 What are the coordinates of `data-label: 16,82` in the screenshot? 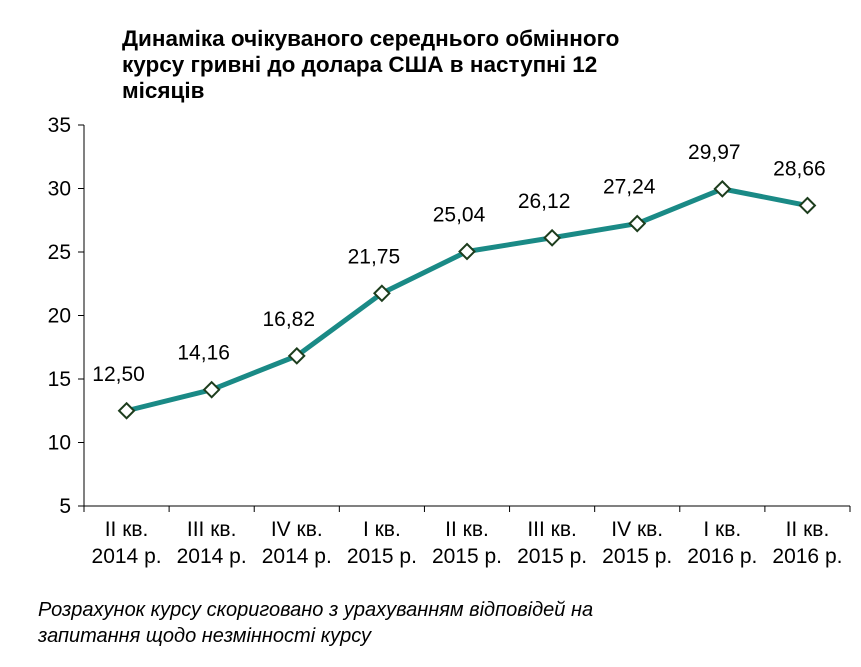 It's located at (288, 319).